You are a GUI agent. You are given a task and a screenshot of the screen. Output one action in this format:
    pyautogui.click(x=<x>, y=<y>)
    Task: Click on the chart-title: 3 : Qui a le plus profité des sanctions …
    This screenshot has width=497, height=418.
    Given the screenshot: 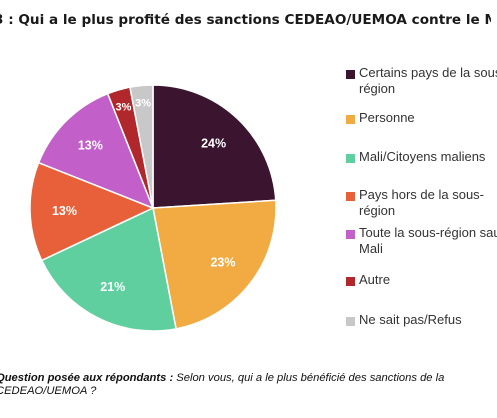 What is the action you would take?
    pyautogui.click(x=245, y=20)
    